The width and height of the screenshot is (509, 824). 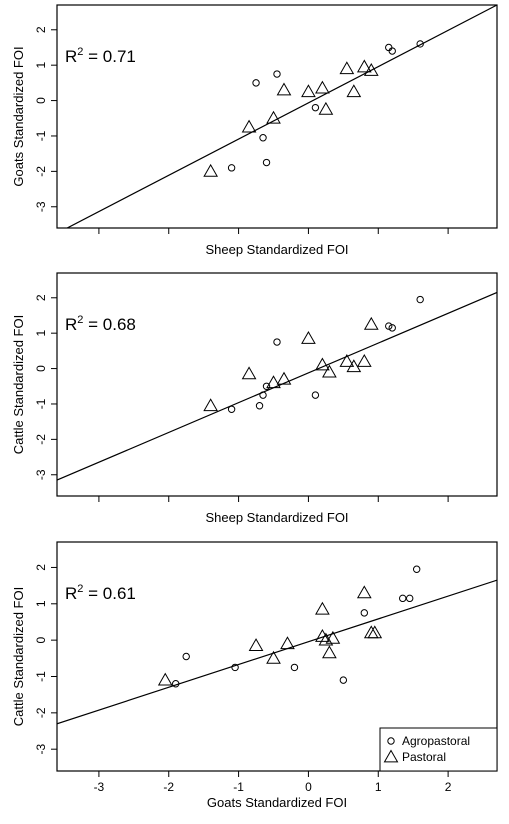 What do you see at coordinates (436, 741) in the screenshot?
I see `legend-label: Agropastoral` at bounding box center [436, 741].